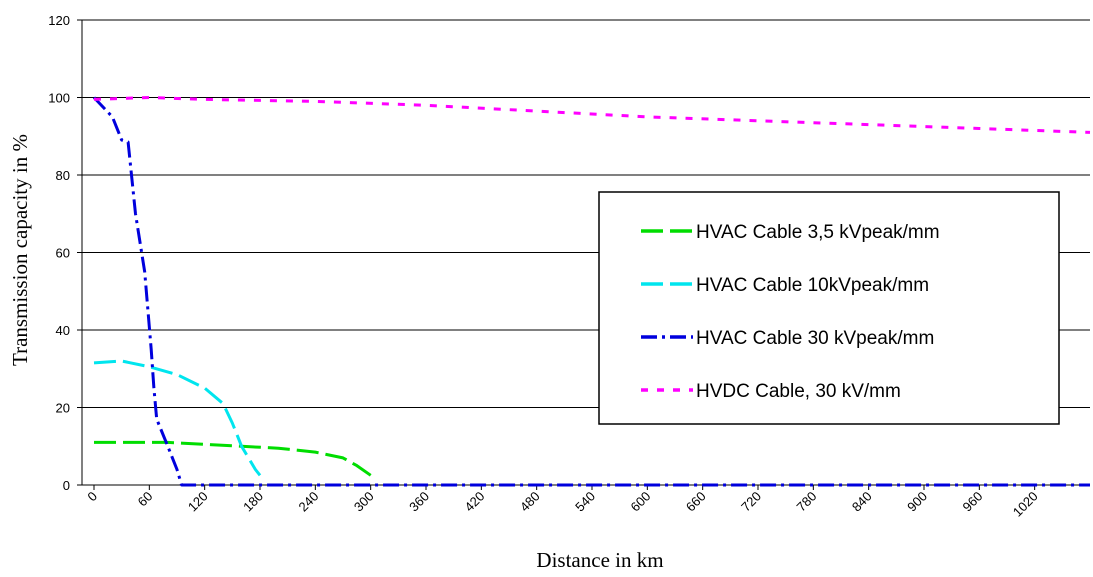 The width and height of the screenshot is (1093, 577). I want to click on x-tick-label: 840, so click(862, 502).